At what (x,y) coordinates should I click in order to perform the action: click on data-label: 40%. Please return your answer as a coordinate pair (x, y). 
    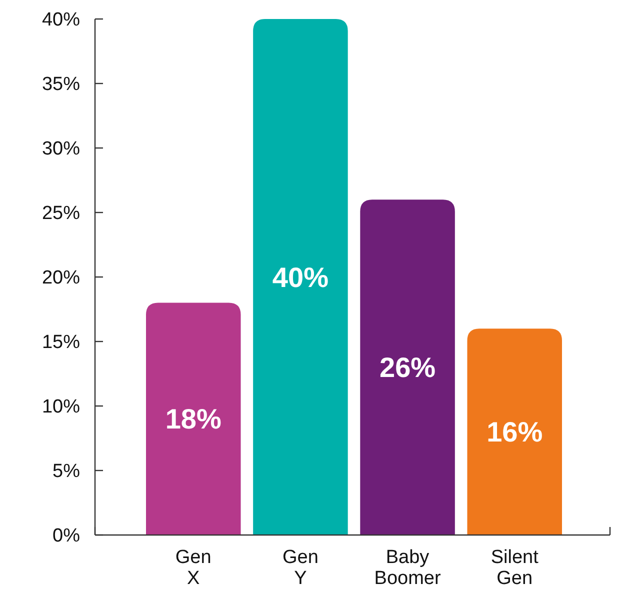
    Looking at the image, I should click on (300, 277).